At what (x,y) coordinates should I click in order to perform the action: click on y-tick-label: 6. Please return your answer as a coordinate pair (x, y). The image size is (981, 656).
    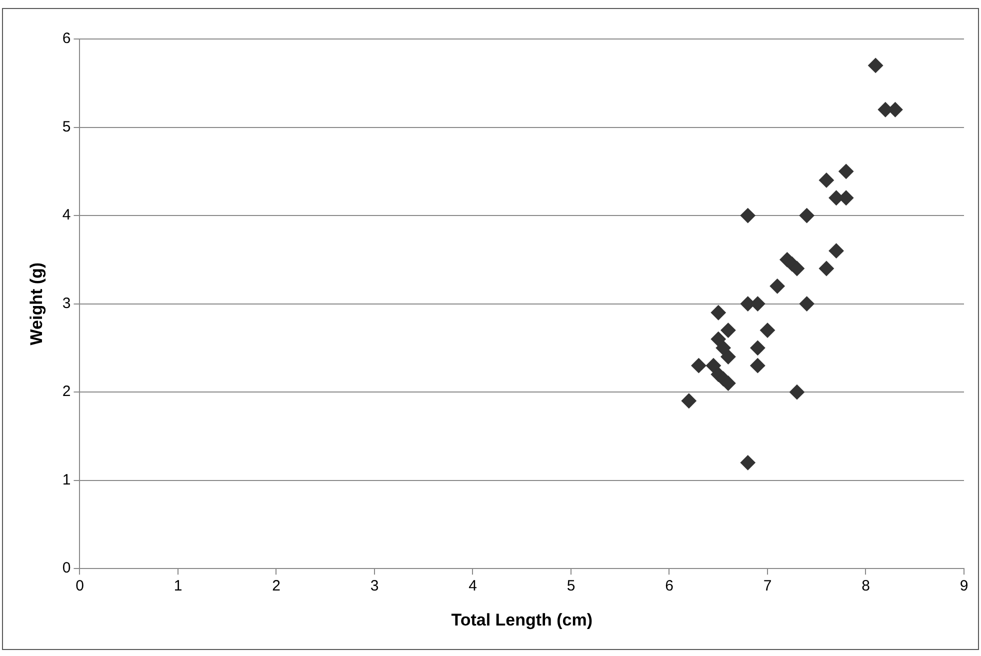
    Looking at the image, I should click on (66, 39).